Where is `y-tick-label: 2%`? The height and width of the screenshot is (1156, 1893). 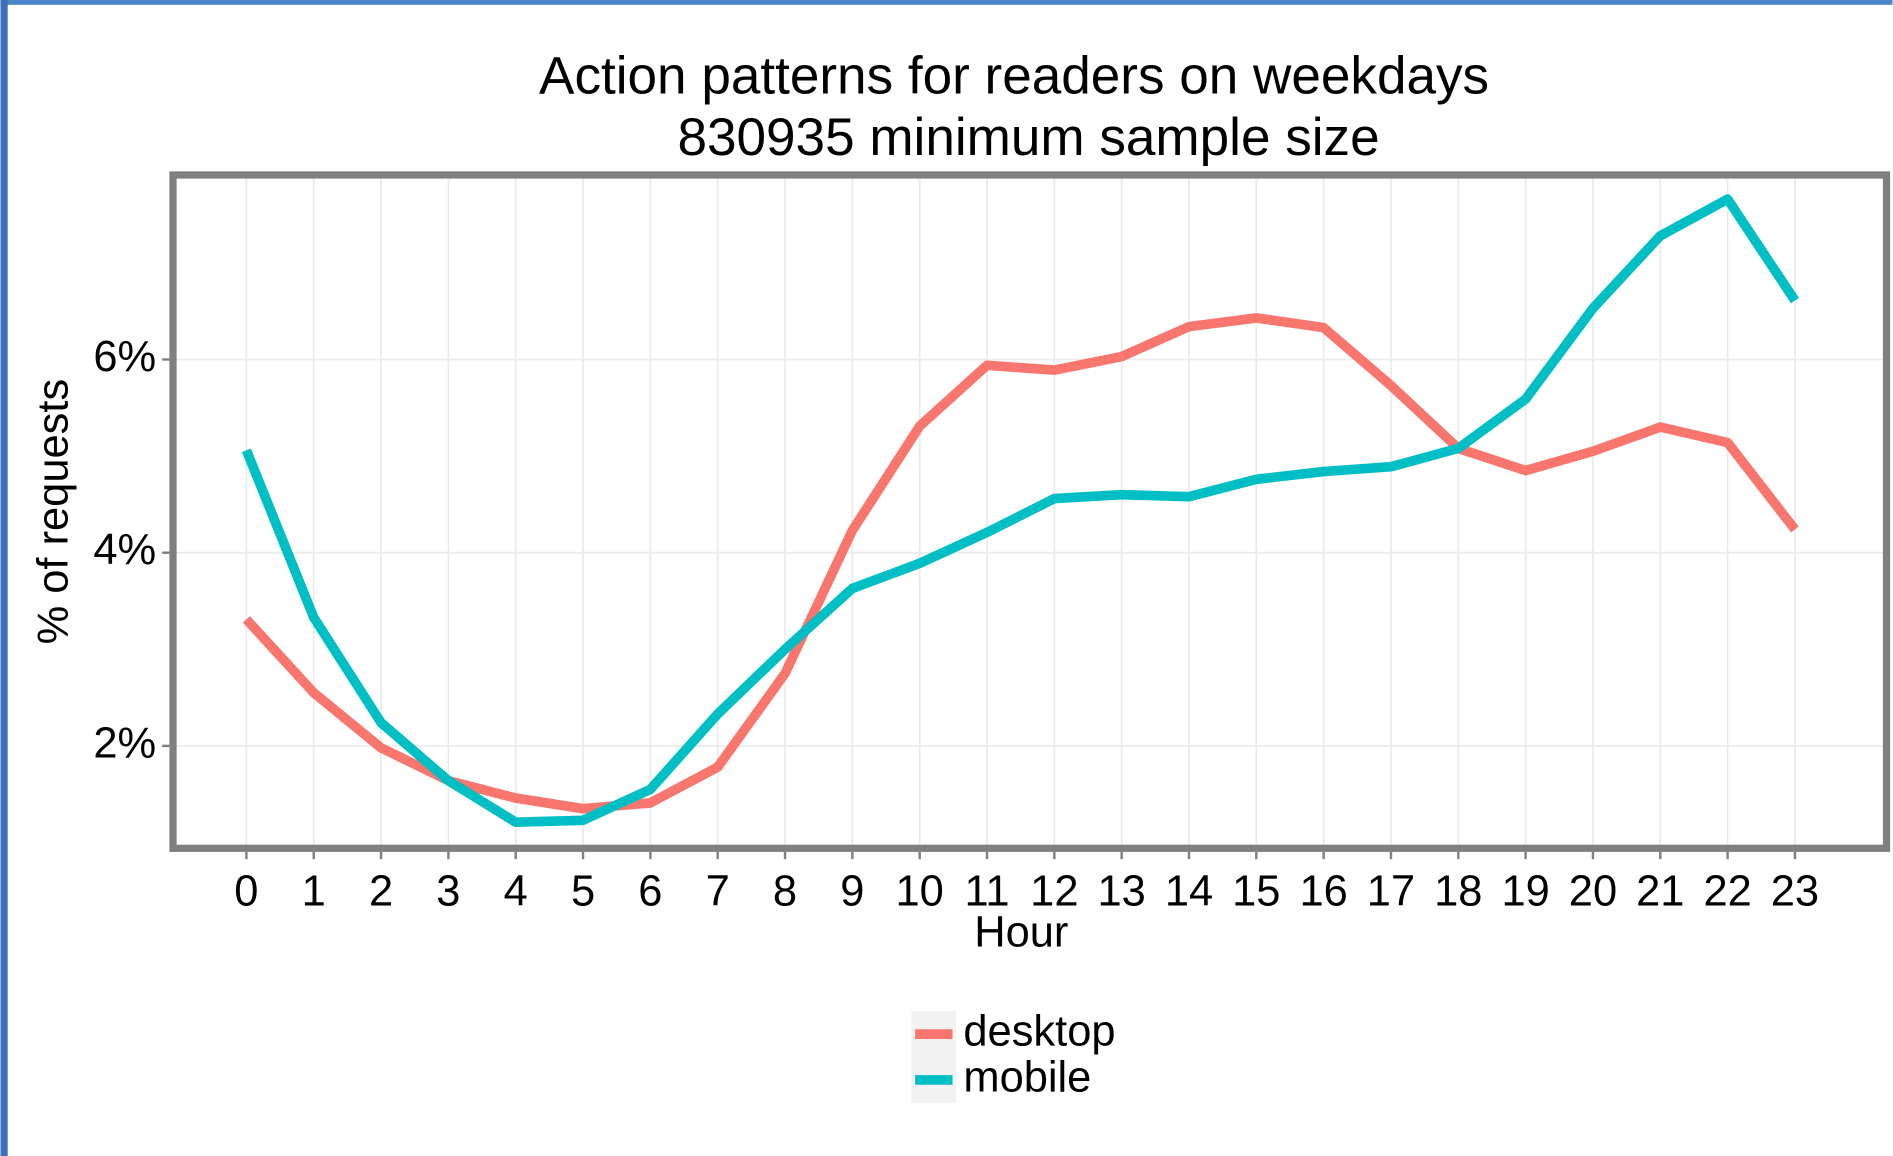 y-tick-label: 2% is located at coordinates (124, 743).